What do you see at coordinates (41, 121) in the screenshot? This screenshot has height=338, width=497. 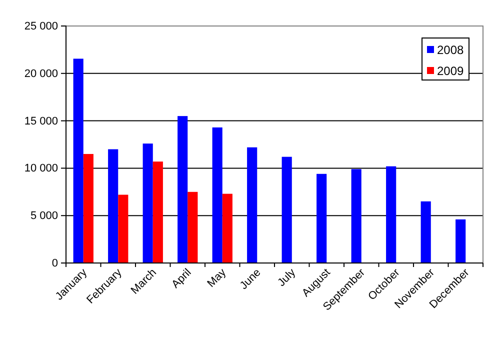 I see `y-tick-label: 15 000` at bounding box center [41, 121].